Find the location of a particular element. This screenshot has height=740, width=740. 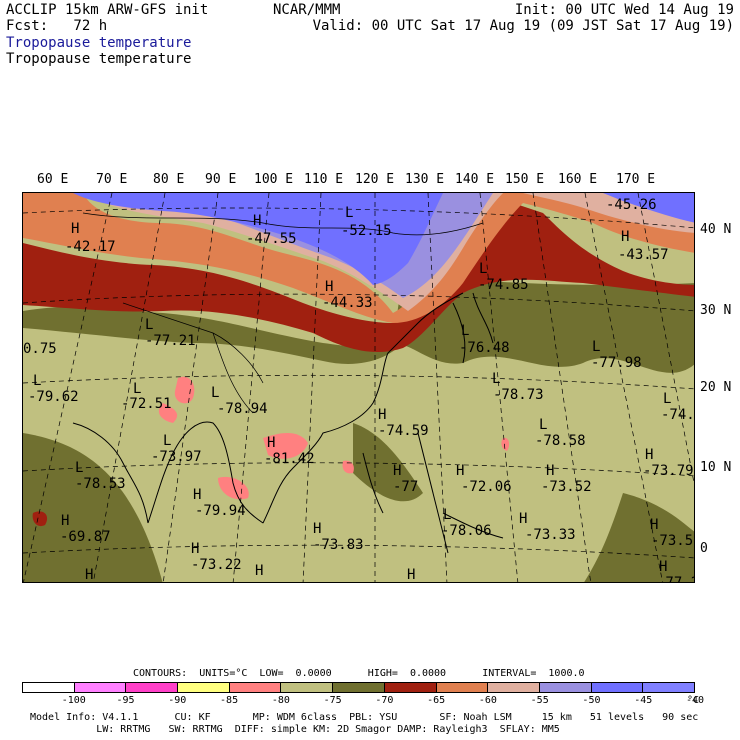

value-label: -79.62 is located at coordinates (53, 397).